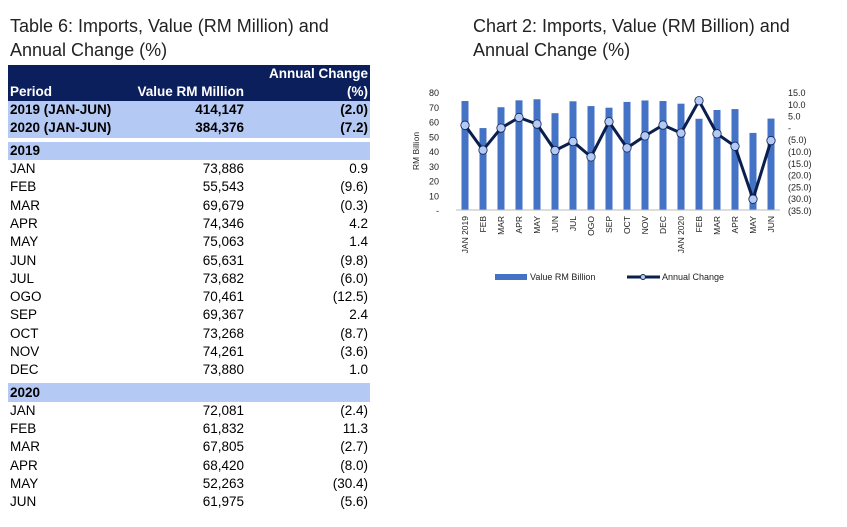 The height and width of the screenshot is (527, 847). What do you see at coordinates (24, 333) in the screenshot?
I see `period-cell: OCT` at bounding box center [24, 333].